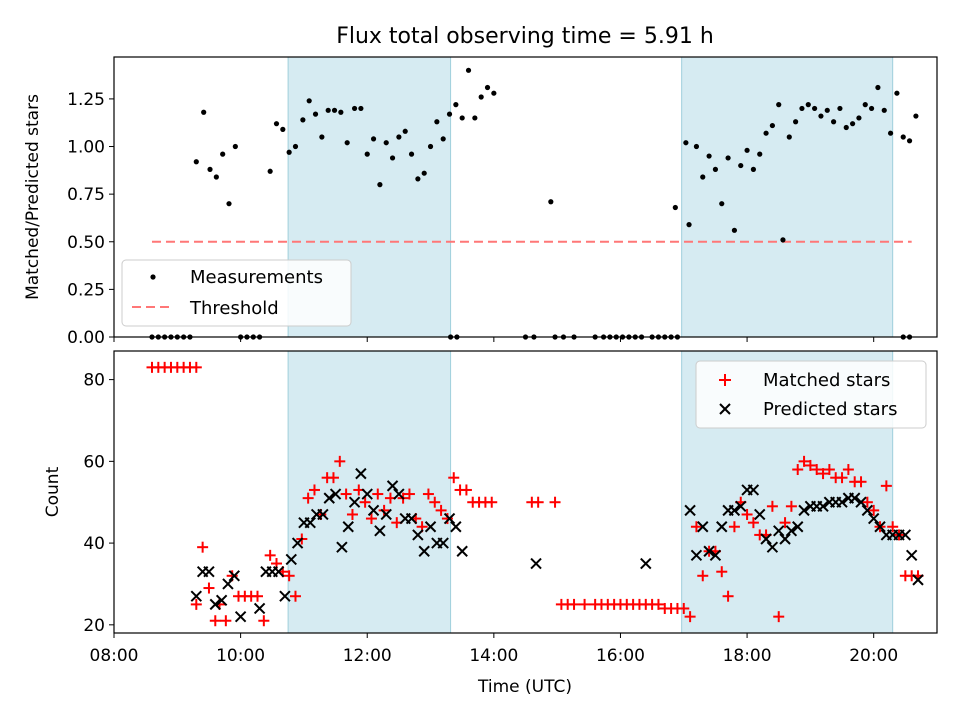 Image resolution: width=960 pixels, height=720 pixels. Describe the element at coordinates (98, 503) in the screenshot. I see `bottom-y-axis: 20 40 60 80` at that location.